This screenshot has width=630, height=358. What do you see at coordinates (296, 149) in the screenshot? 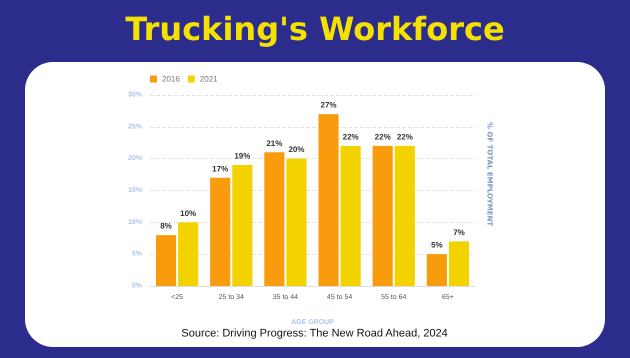
I see `data-label: 20%` at bounding box center [296, 149].